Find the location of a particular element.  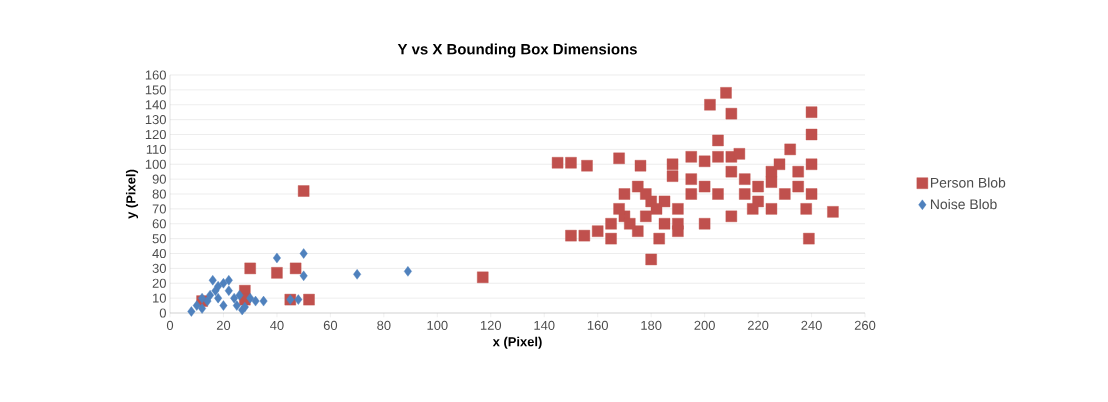

y-tick-label: 0 is located at coordinates (162, 313).